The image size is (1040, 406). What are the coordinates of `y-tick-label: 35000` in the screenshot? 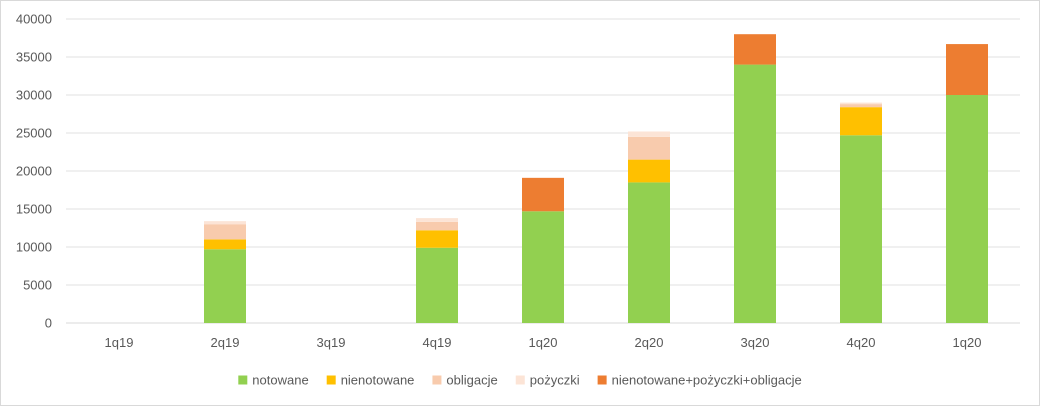 It's located at (34, 57).